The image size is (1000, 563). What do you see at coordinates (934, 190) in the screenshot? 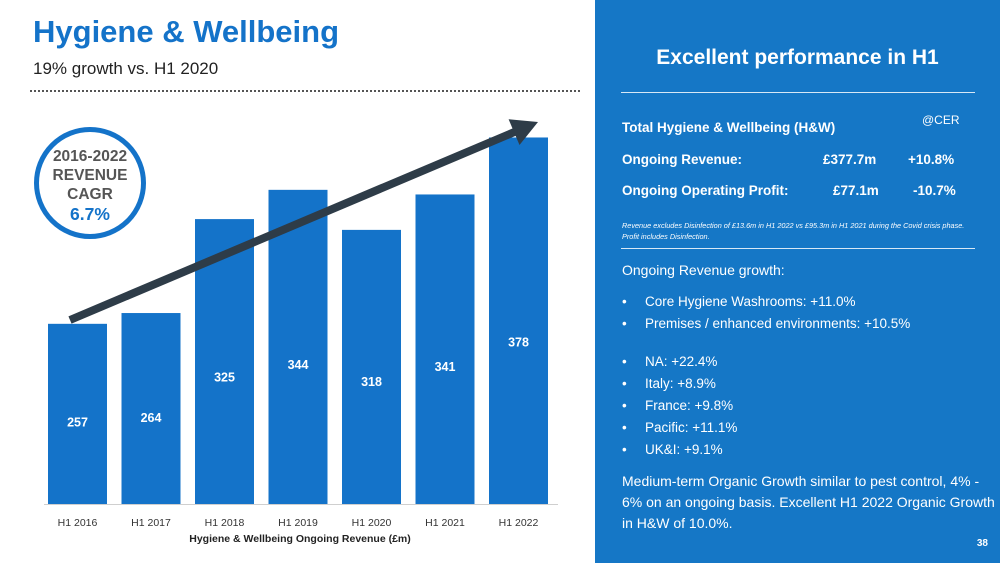
I see `operating-profit-change: -10.7%` at bounding box center [934, 190].